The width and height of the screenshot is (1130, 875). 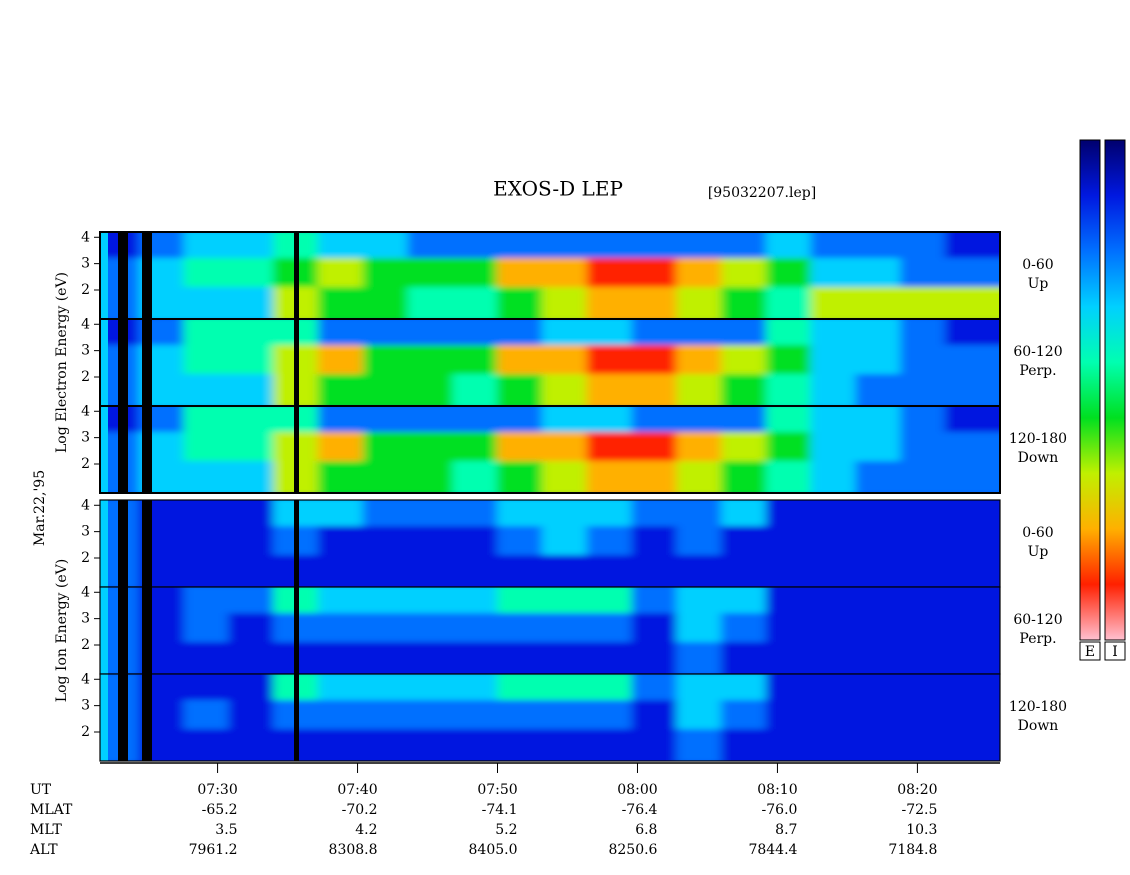 What do you see at coordinates (360, 810) in the screenshot?
I see `ephemeris-value: -70.2` at bounding box center [360, 810].